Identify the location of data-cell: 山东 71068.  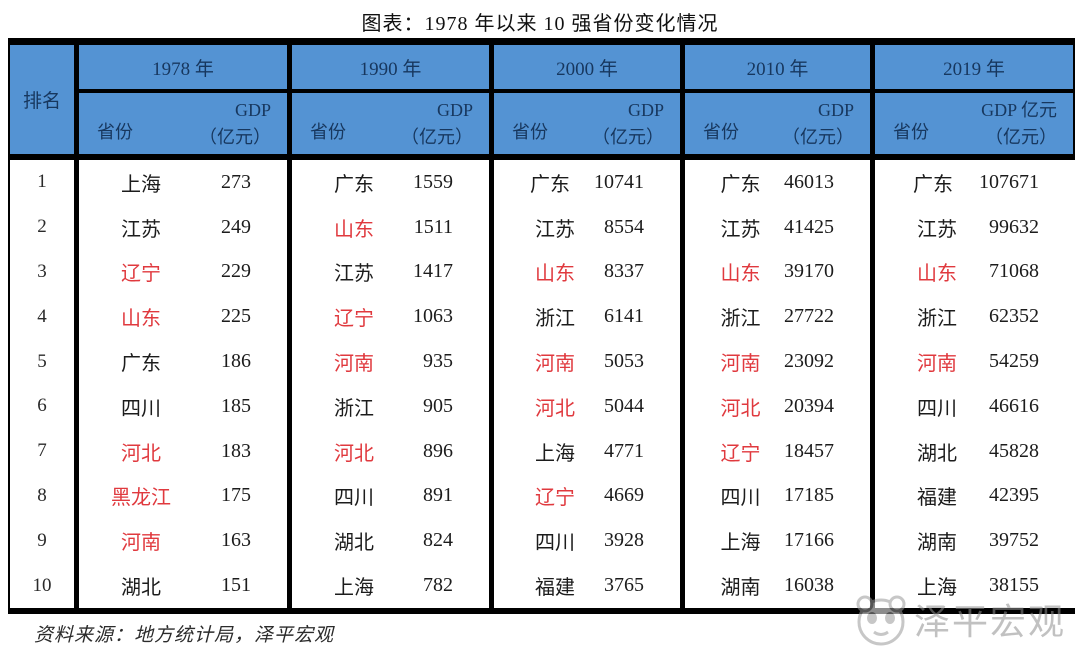
(975, 272).